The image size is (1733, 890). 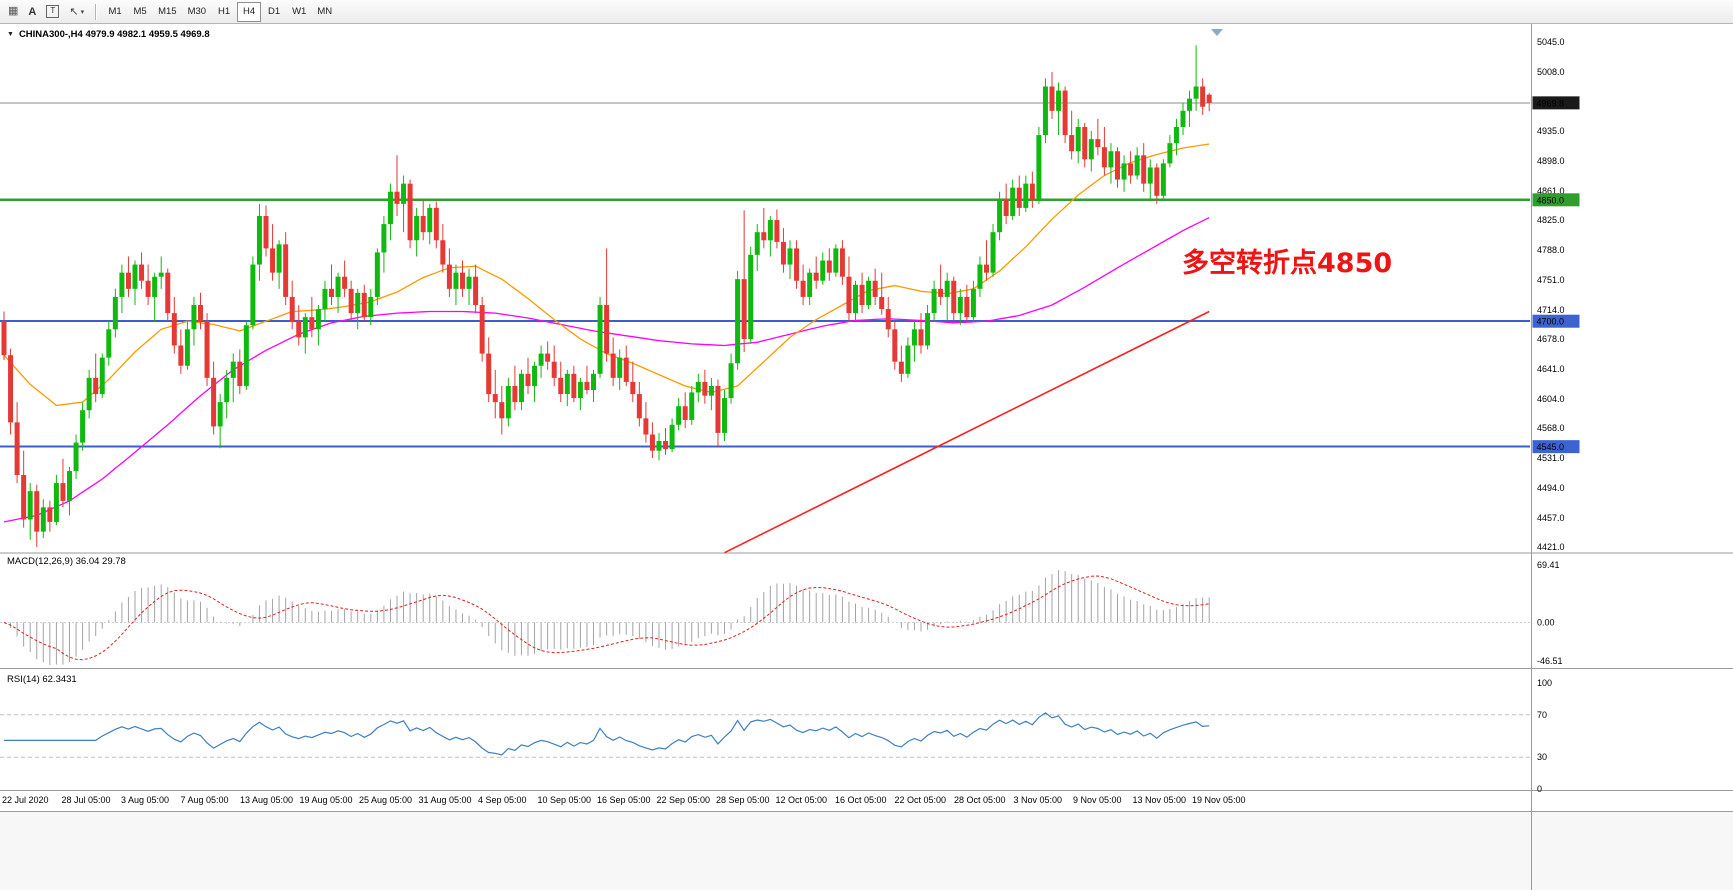 I want to click on date-label: 16 Oct 05:00, so click(x=861, y=800).